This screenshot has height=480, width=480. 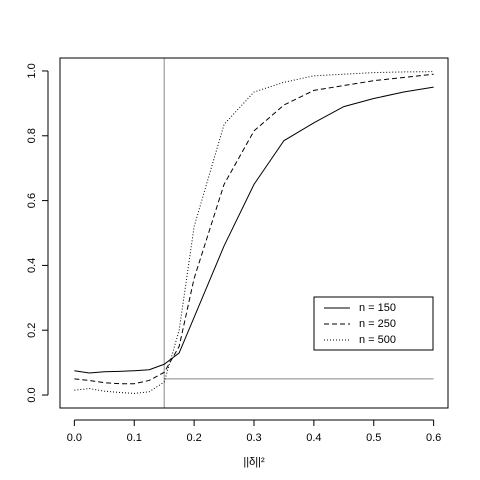 What do you see at coordinates (377, 308) in the screenshot?
I see `legend-label: n = 150` at bounding box center [377, 308].